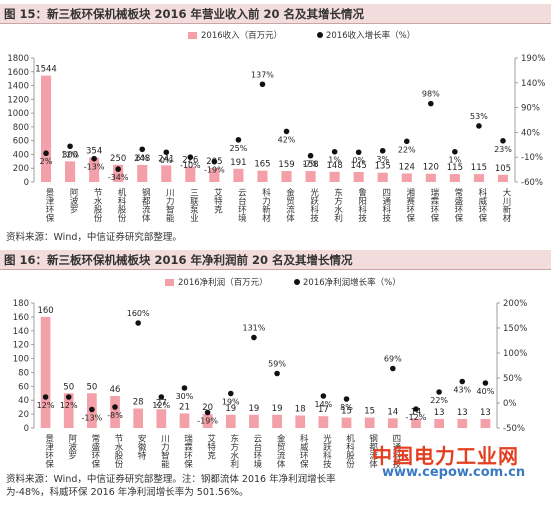  I want to click on category-label: 鲁阳科技, so click(362, 205).